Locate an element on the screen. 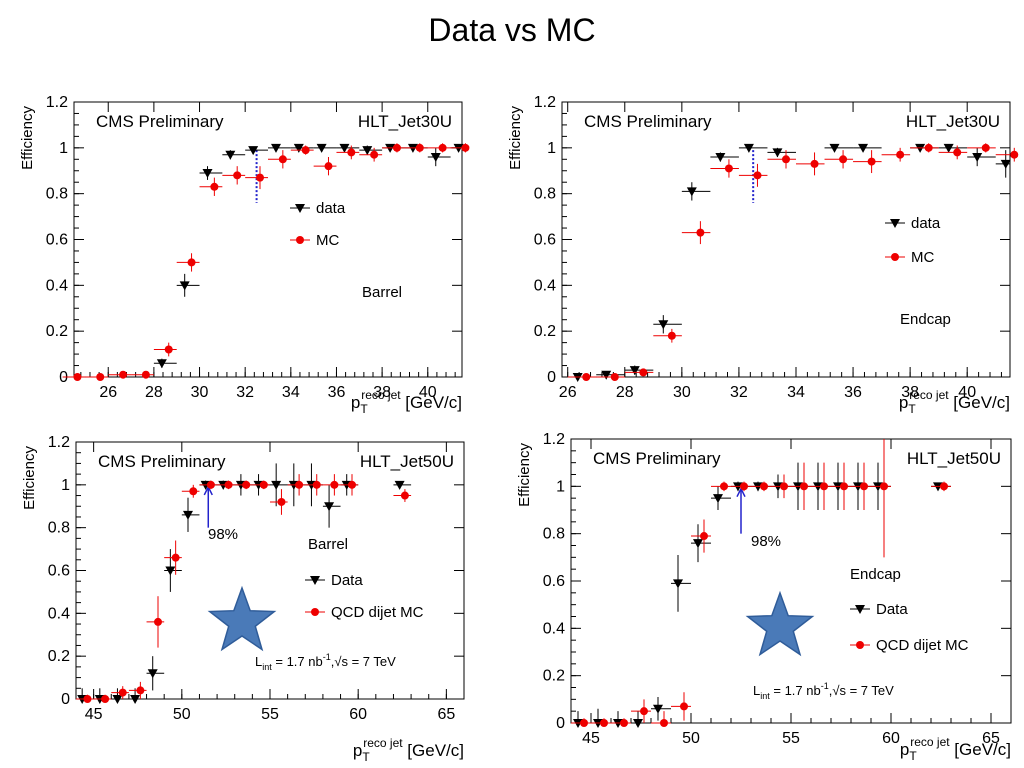  legend-marker-circle is located at coordinates (860, 645).